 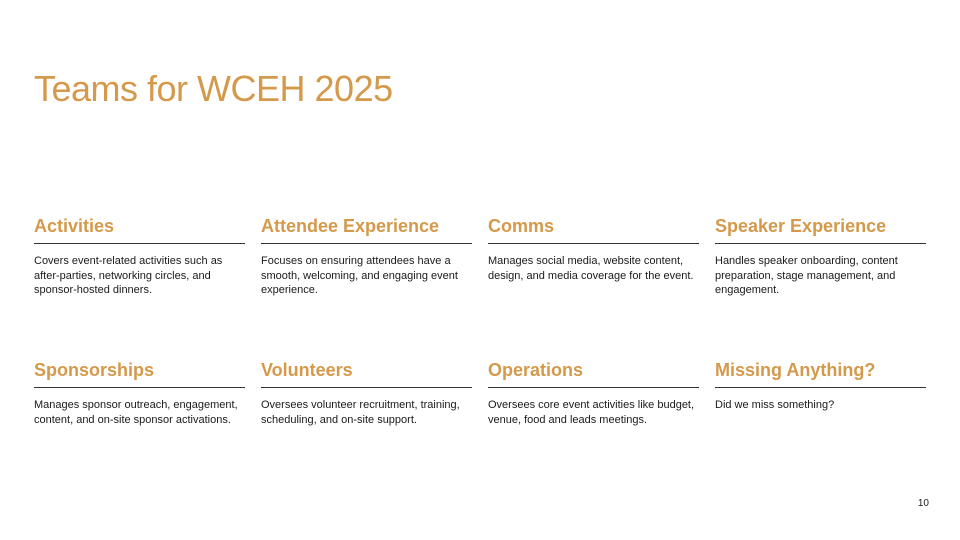 I want to click on team-description: Did we miss something?, so click(x=775, y=405).